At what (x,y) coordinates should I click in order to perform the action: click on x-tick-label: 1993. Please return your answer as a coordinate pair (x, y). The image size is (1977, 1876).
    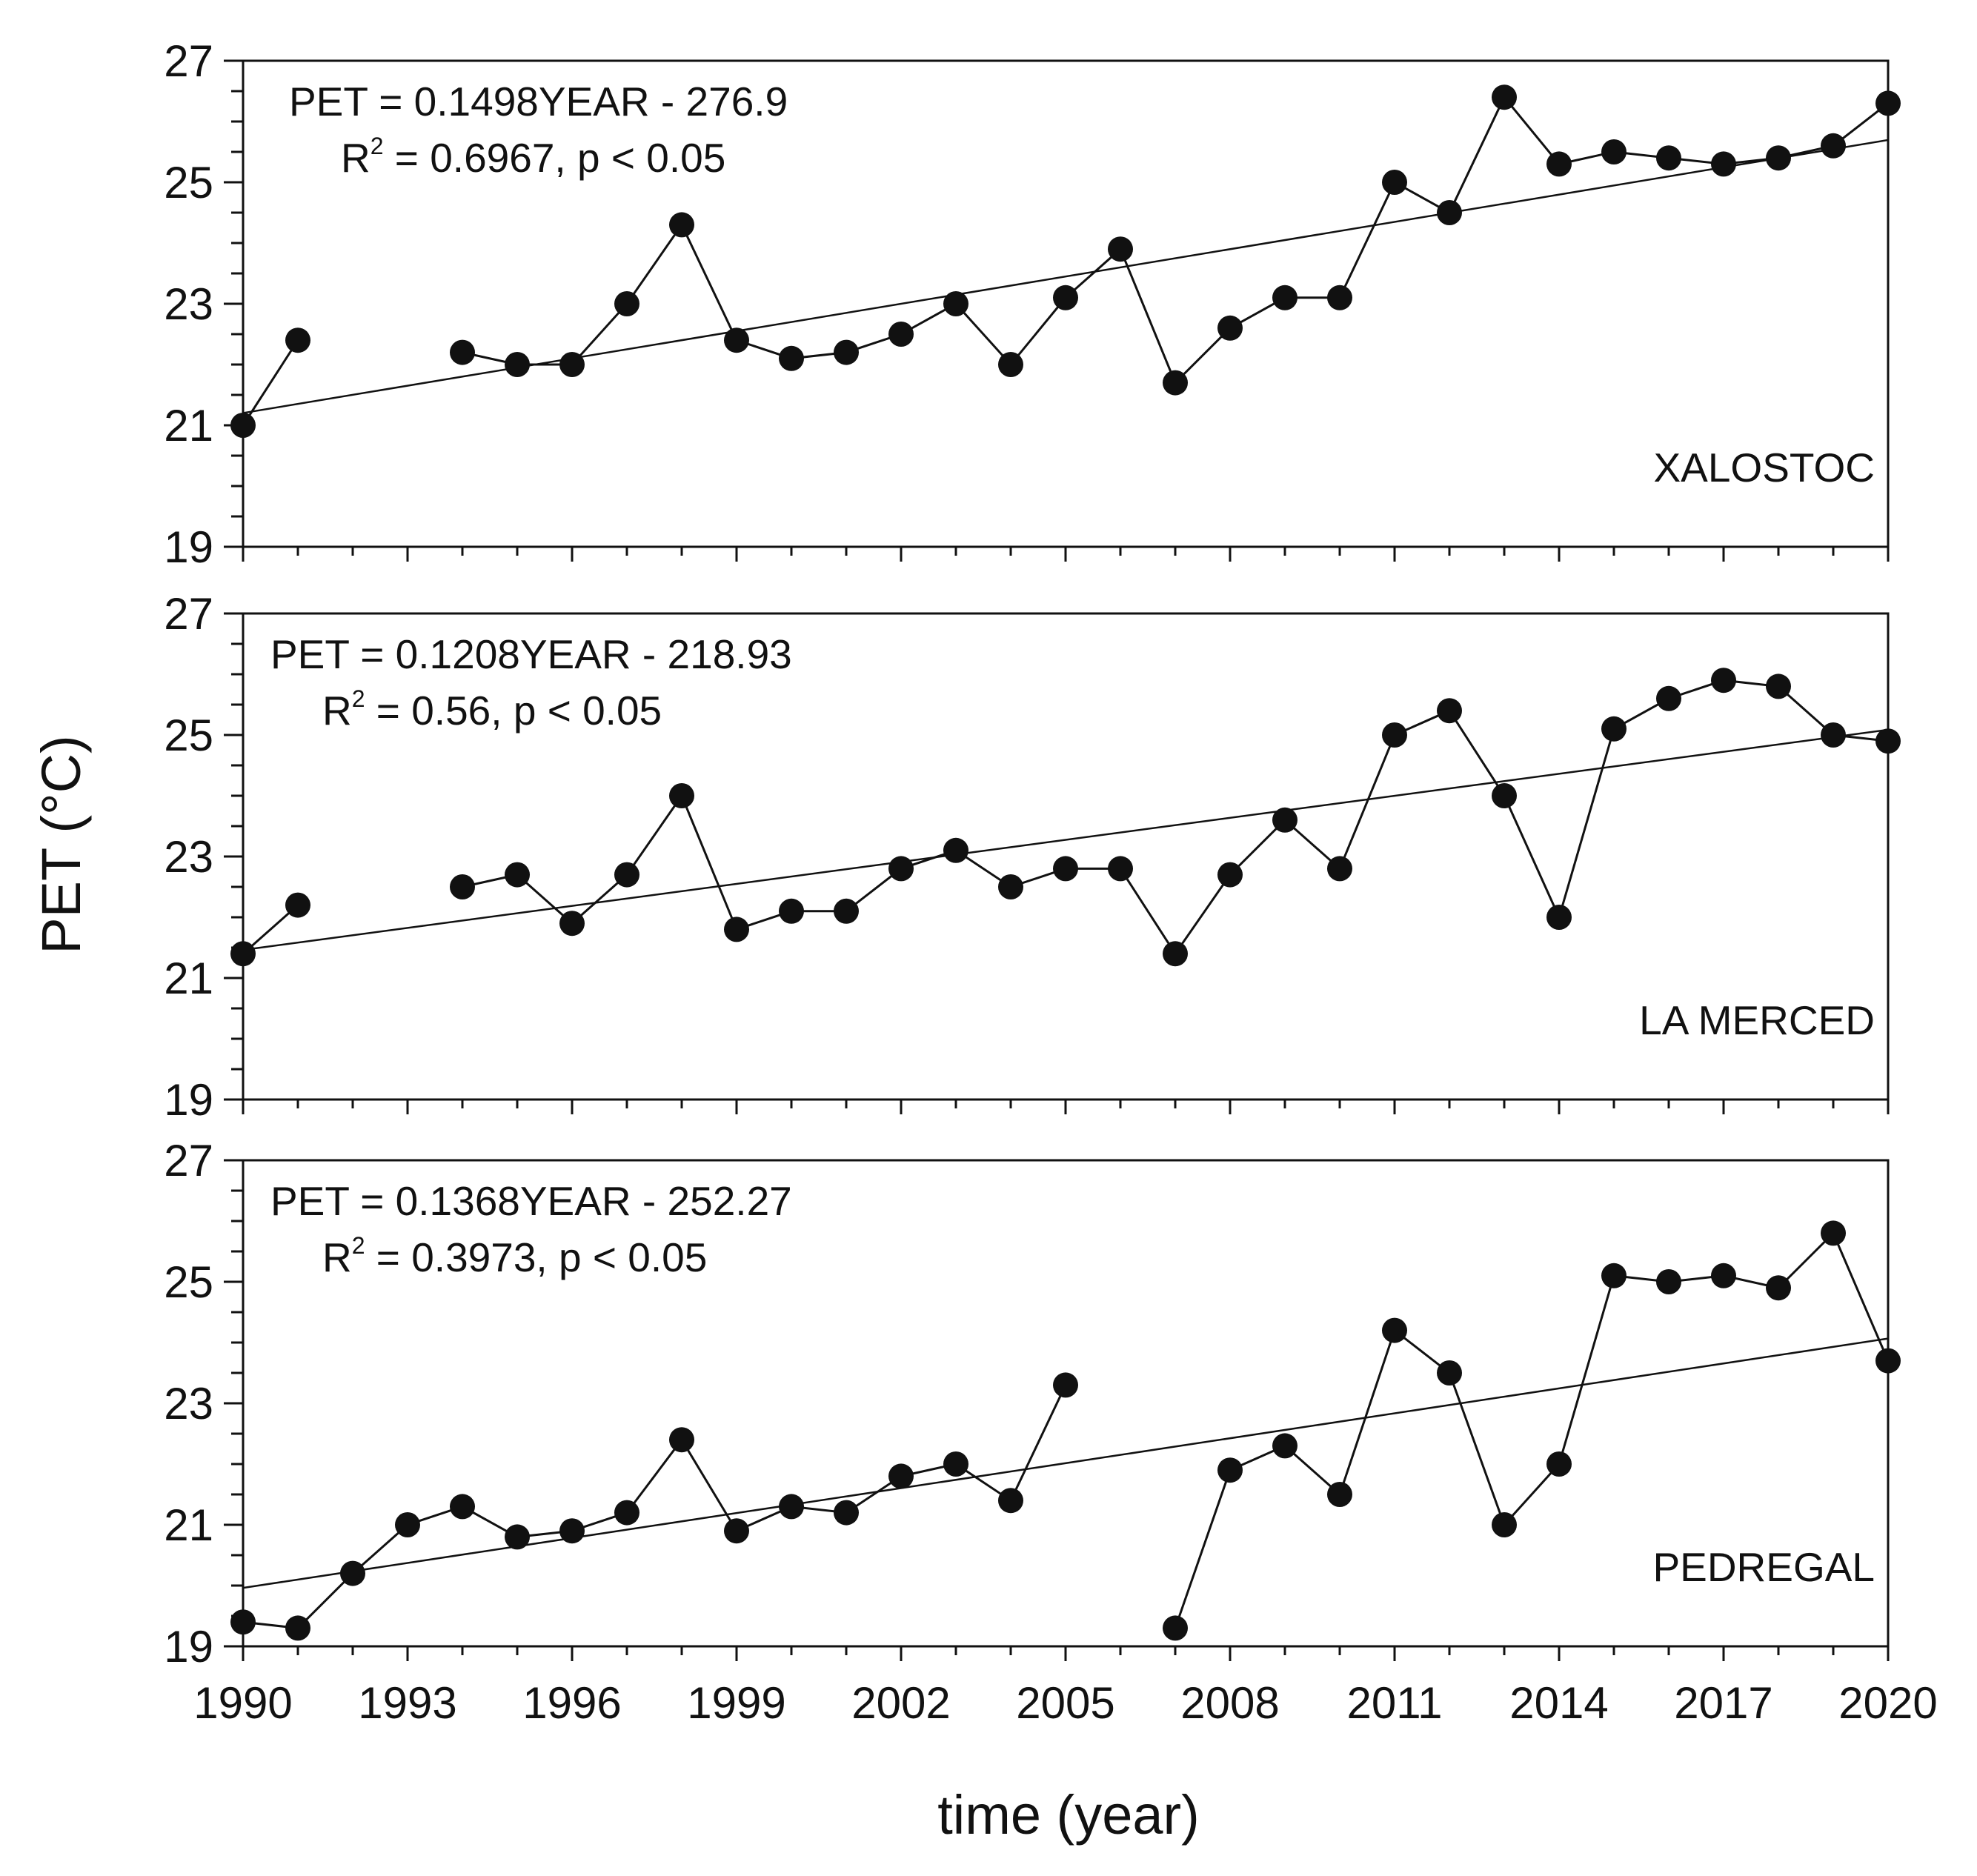
    Looking at the image, I should click on (407, 1703).